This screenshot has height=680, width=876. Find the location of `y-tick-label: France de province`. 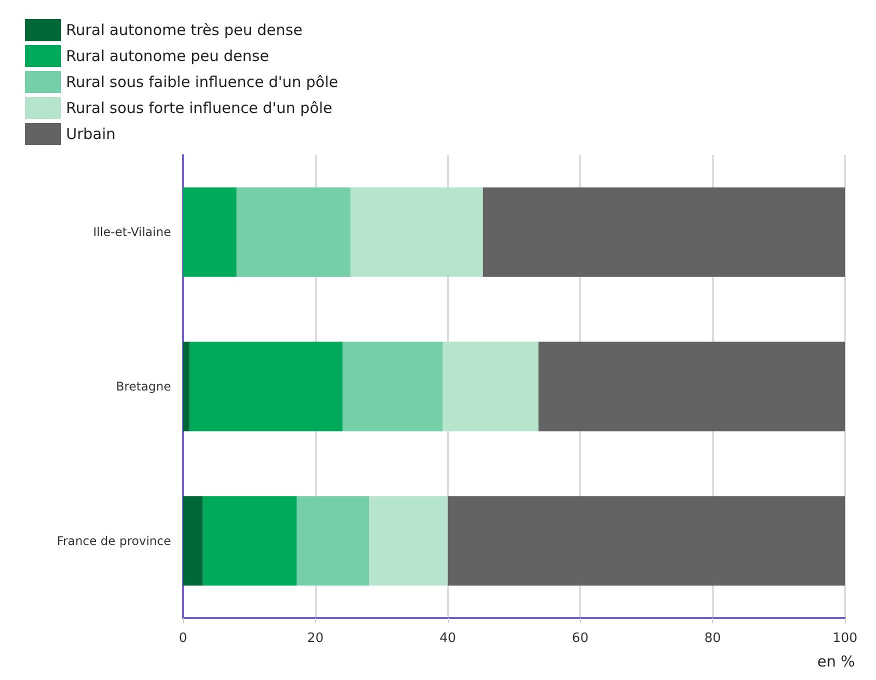

y-tick-label: France de province is located at coordinates (113, 541).